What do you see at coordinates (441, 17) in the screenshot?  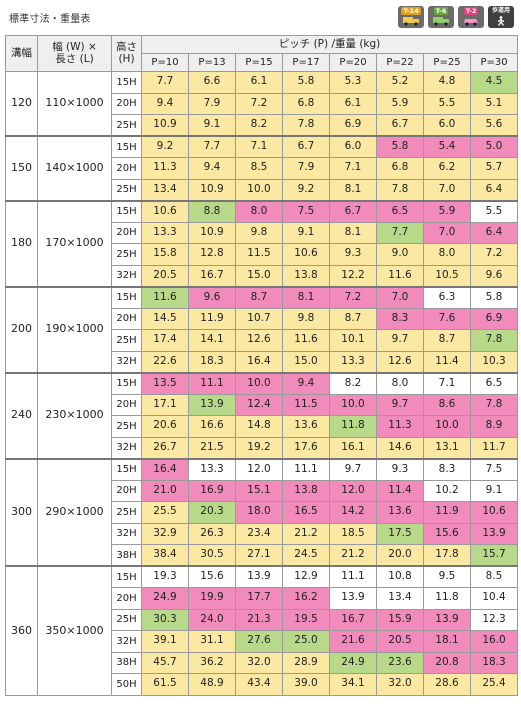 I see `truck-icon: T-6` at bounding box center [441, 17].